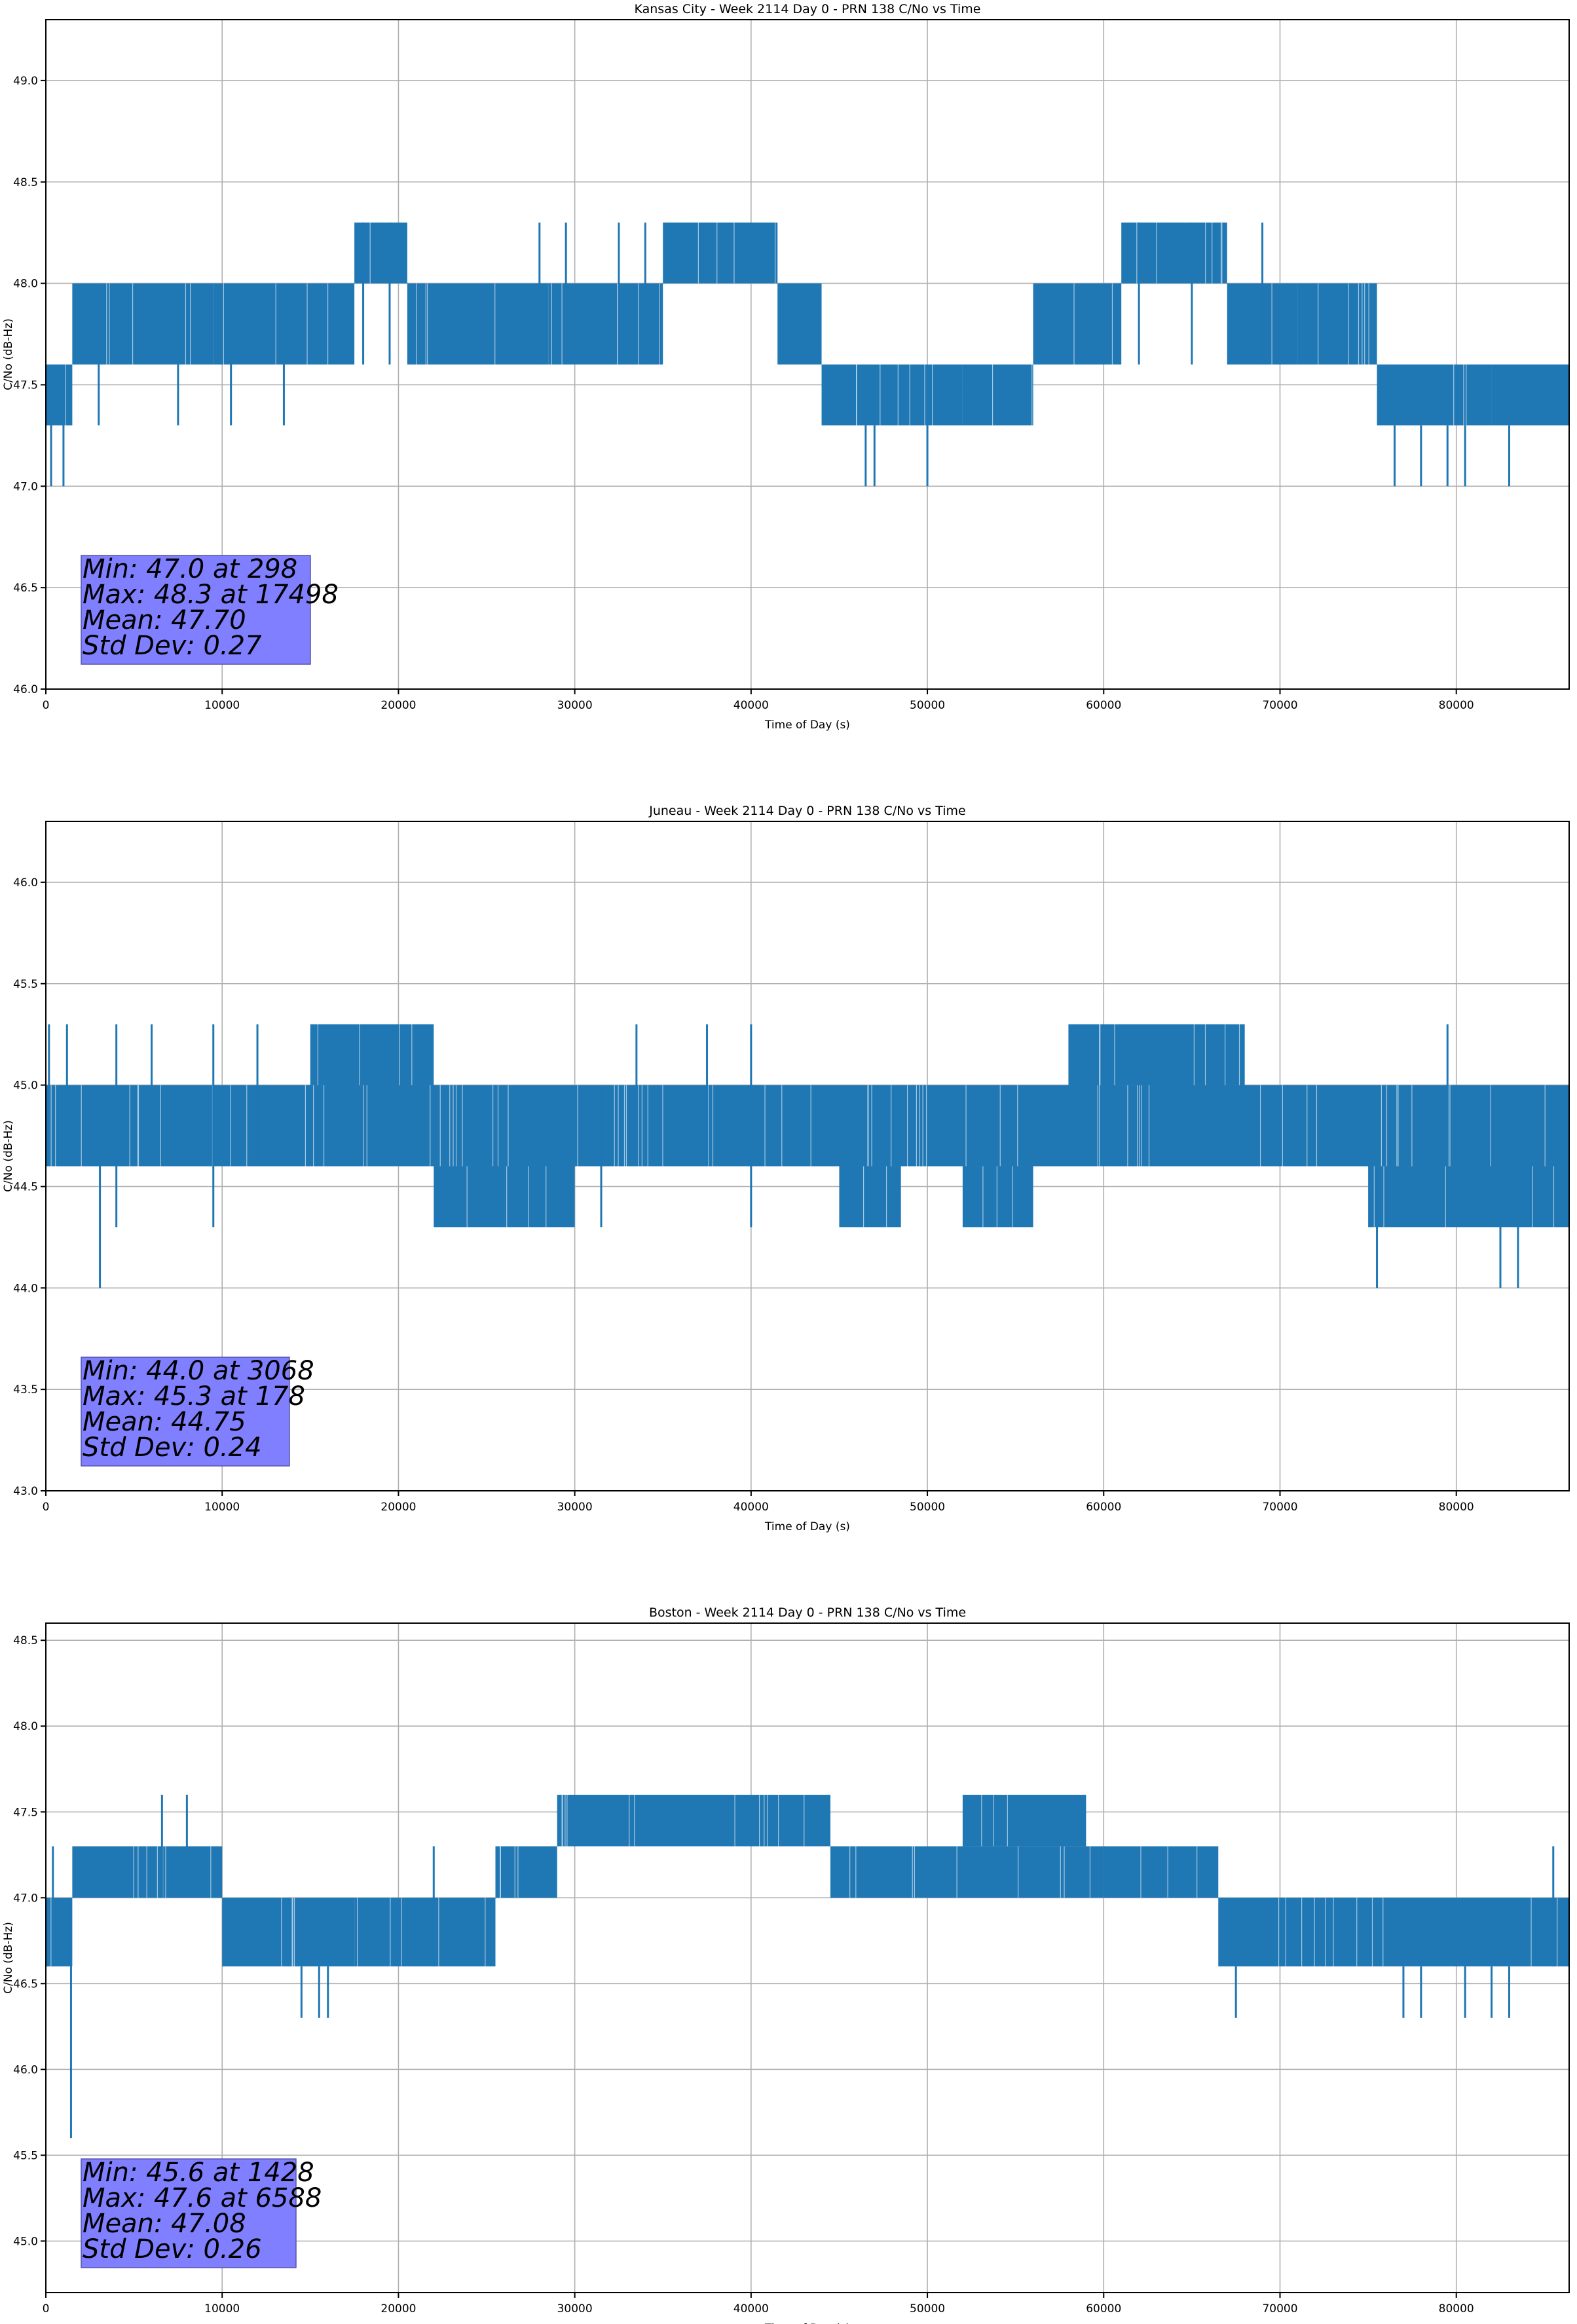 Image resolution: width=1577 pixels, height=2324 pixels. I want to click on y-tick-label: 48.0, so click(25, 1726).